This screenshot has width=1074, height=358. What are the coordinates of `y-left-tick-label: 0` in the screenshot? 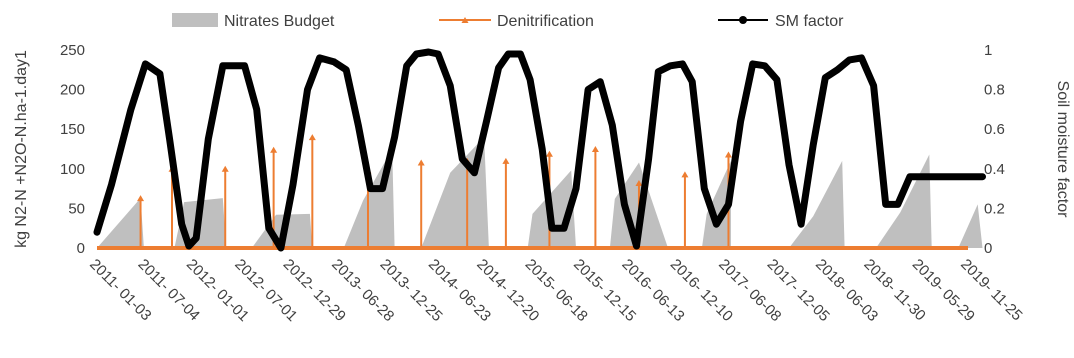 It's located at (81, 248).